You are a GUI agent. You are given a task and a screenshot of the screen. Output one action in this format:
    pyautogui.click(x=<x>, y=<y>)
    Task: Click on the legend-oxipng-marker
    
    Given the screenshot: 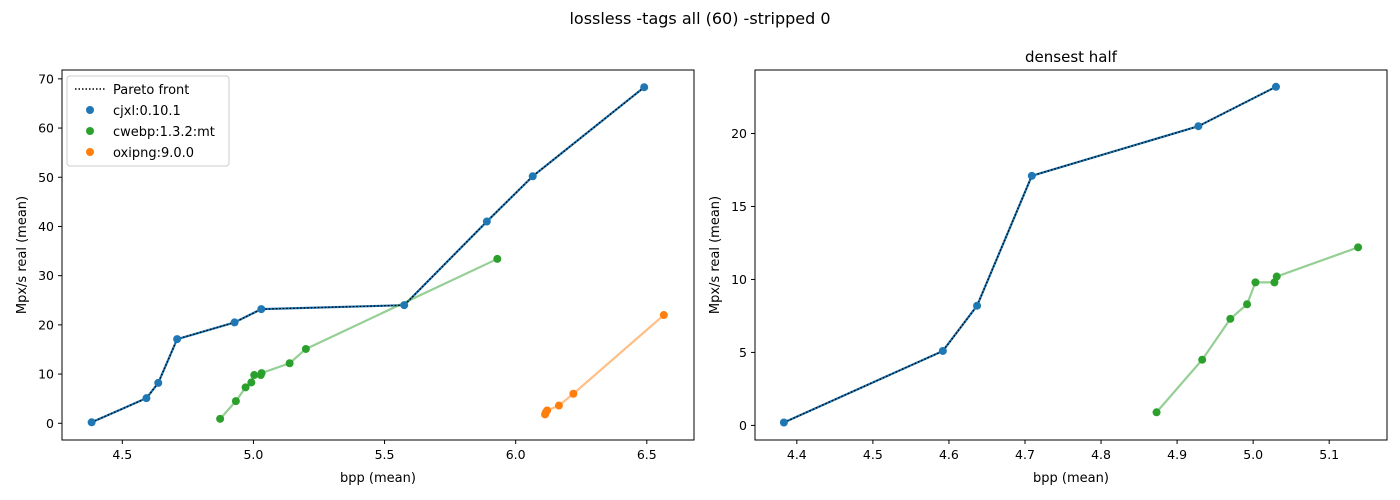 What is the action you would take?
    pyautogui.click(x=90, y=152)
    